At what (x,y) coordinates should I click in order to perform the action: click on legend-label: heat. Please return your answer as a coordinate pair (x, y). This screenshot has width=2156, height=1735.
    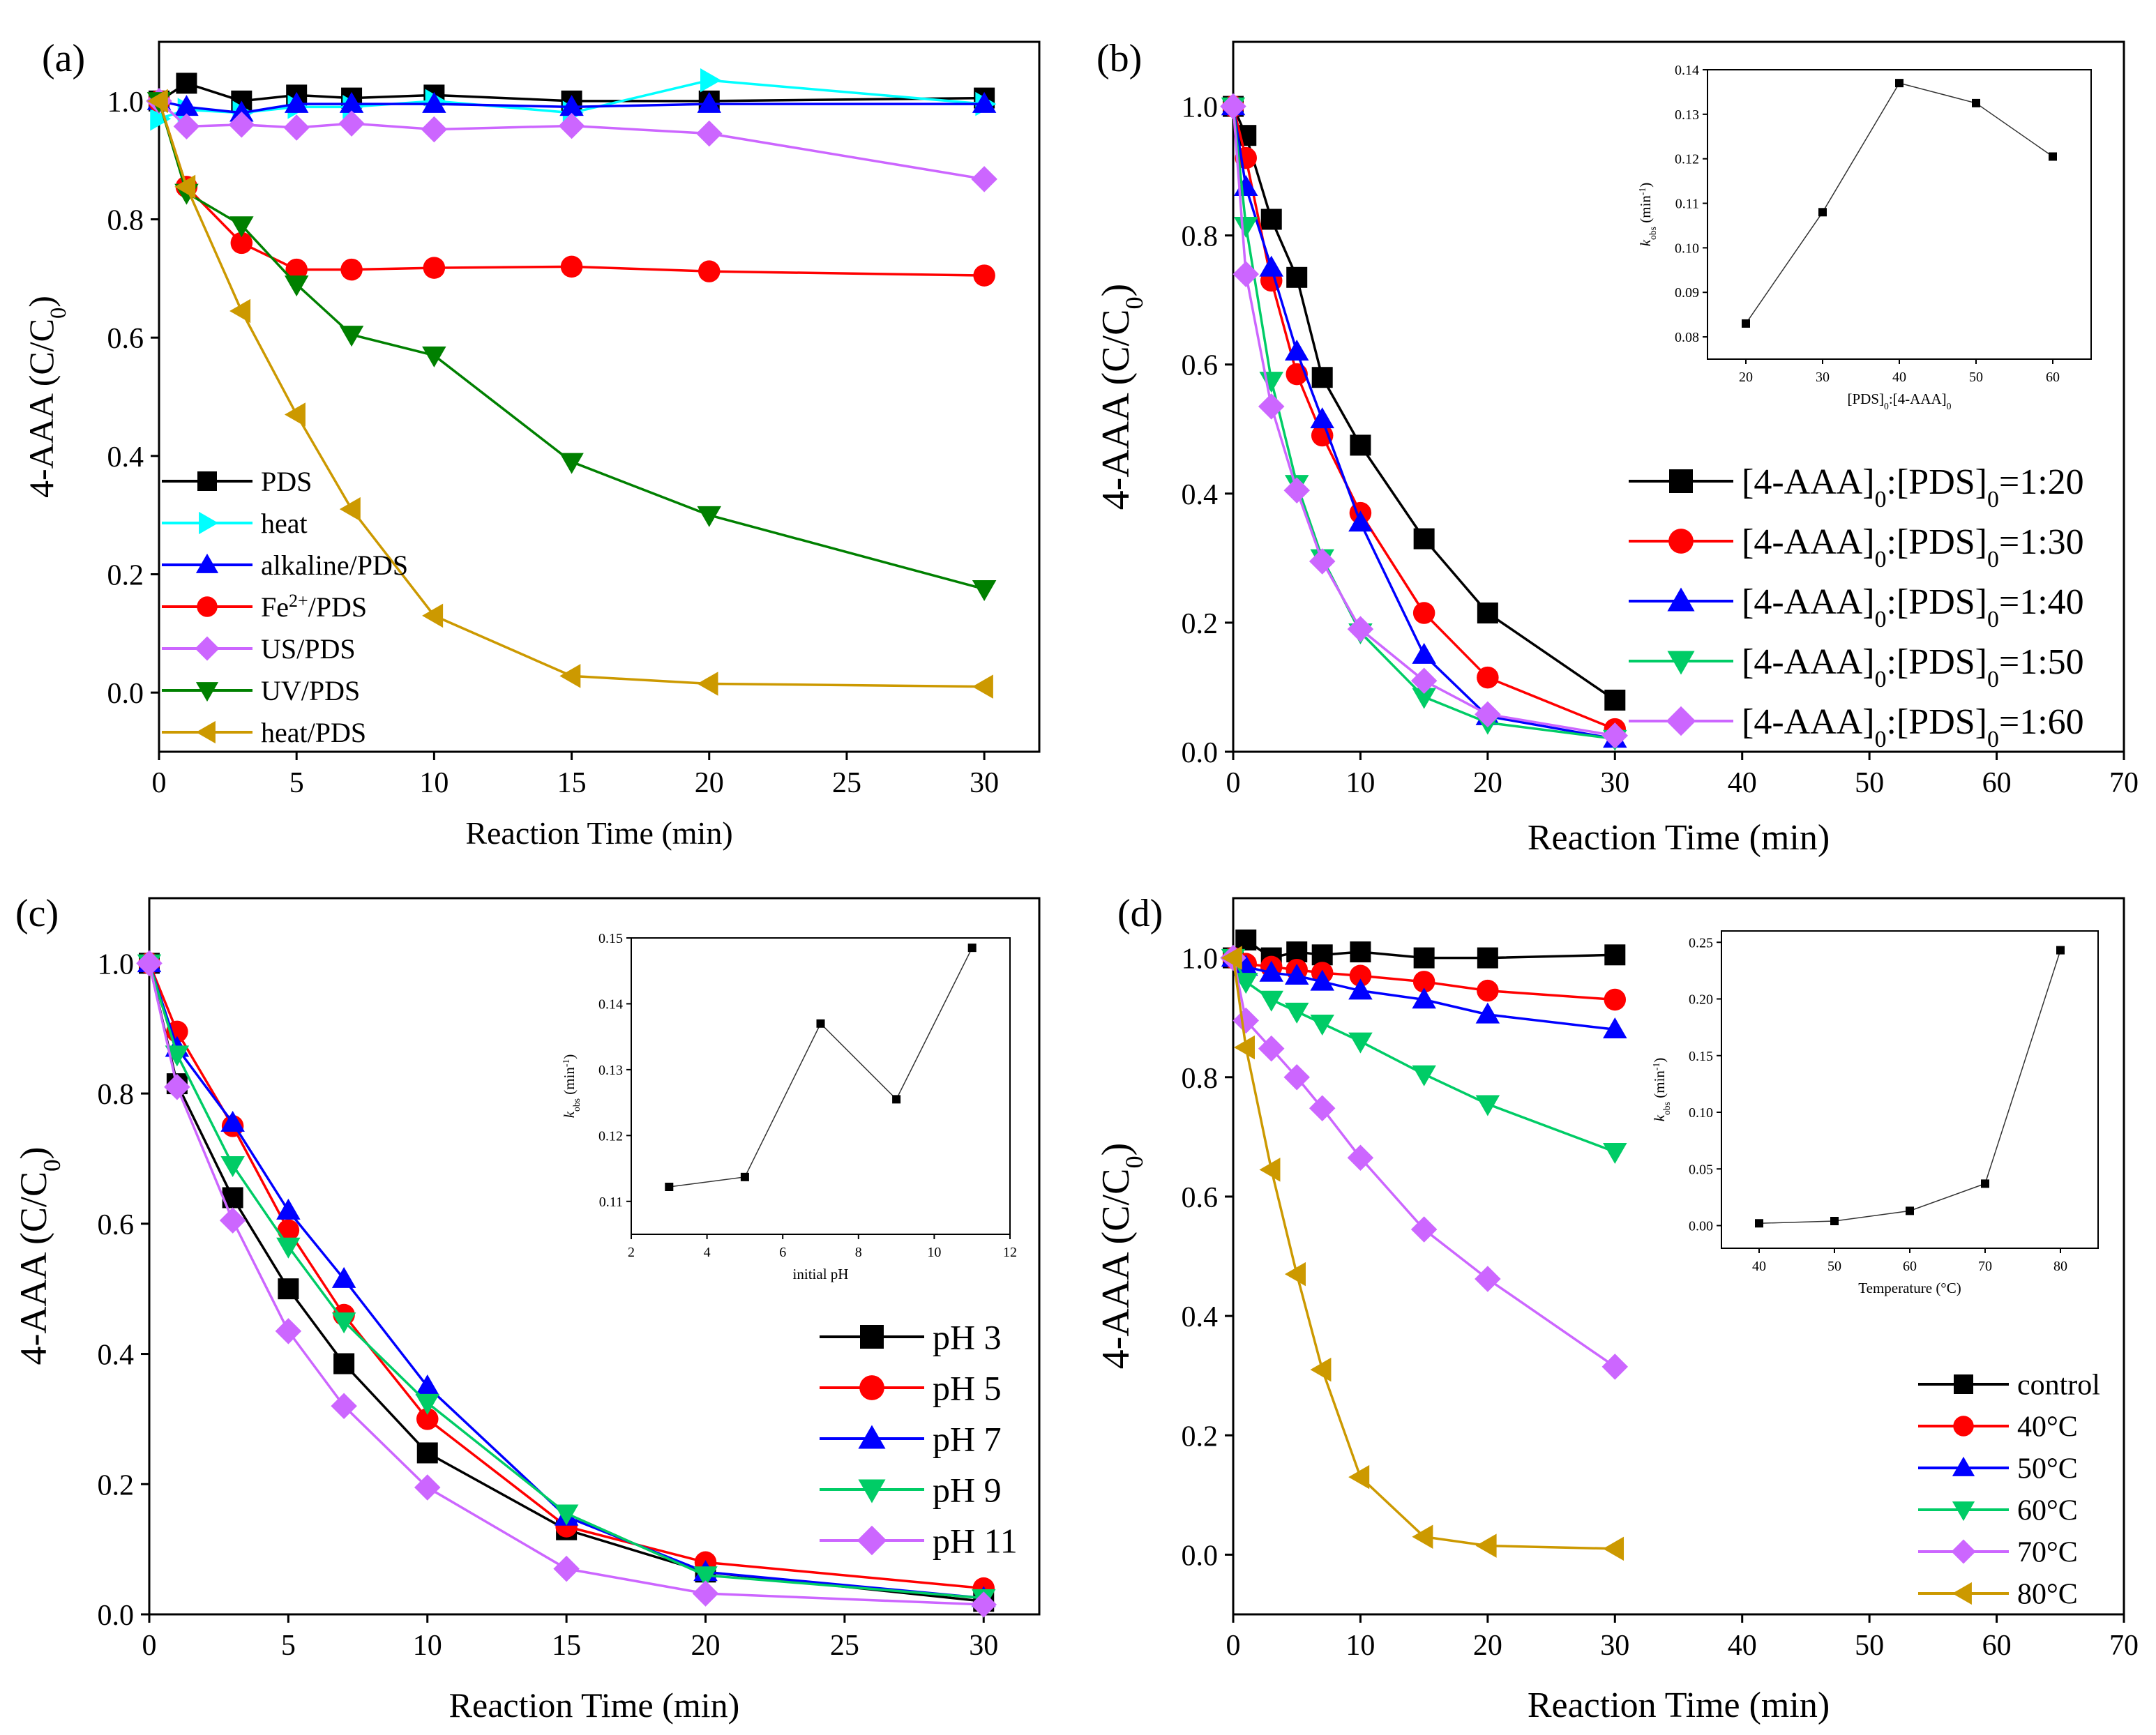
    Looking at the image, I should click on (284, 524).